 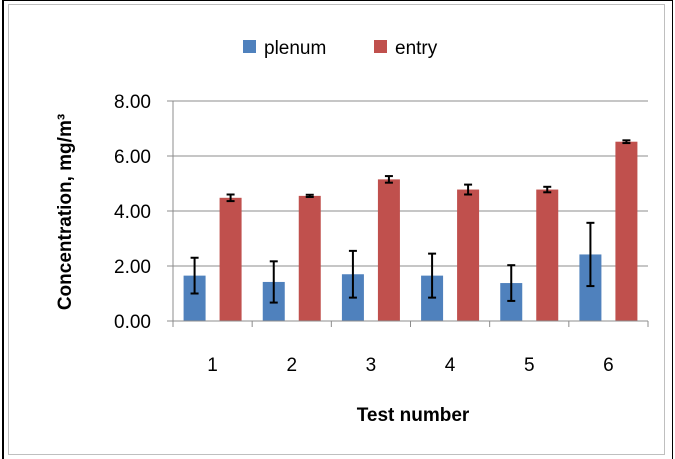 I want to click on x-tick-label: 1, so click(x=212, y=365).